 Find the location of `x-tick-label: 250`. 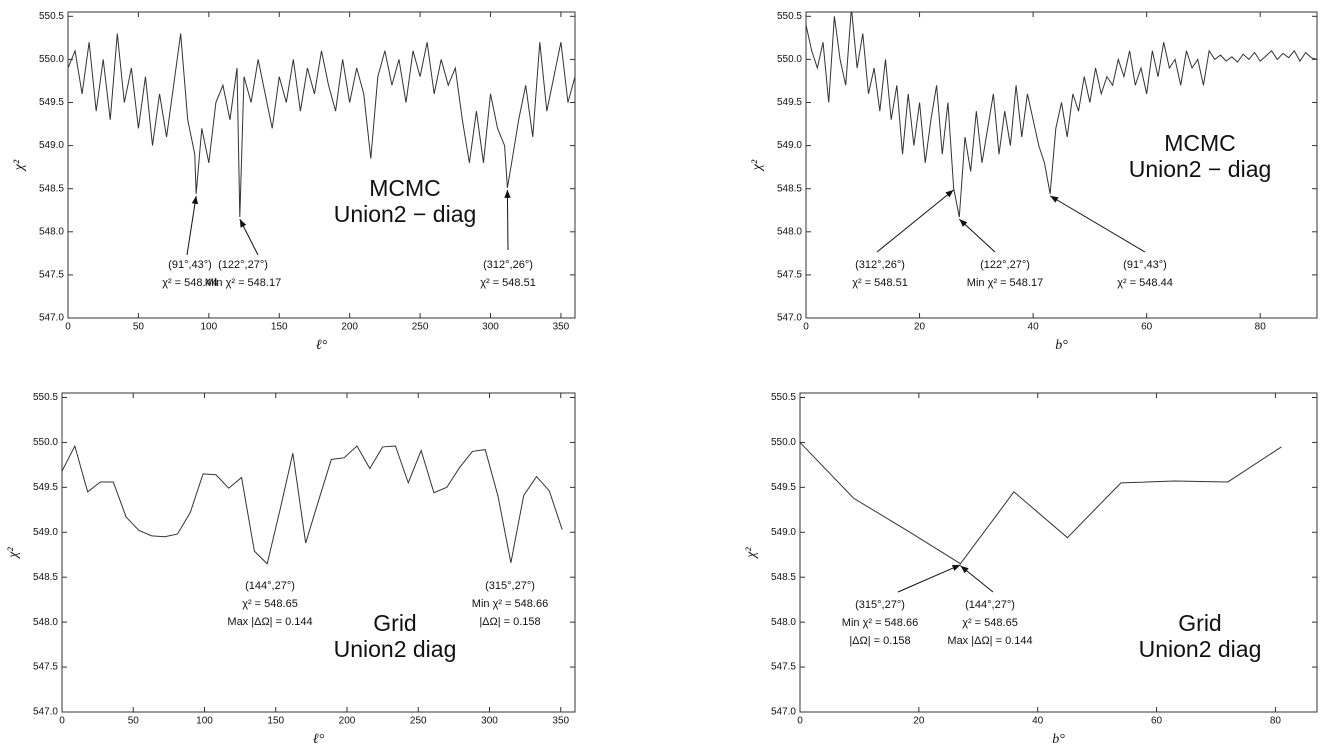

x-tick-label: 250 is located at coordinates (420, 327).